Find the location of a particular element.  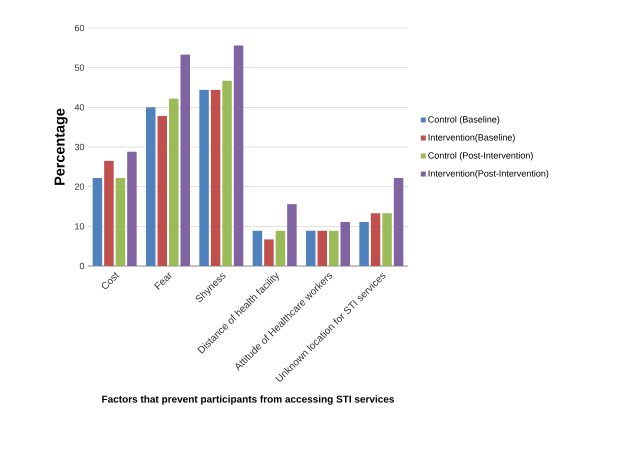

y-tick-label: 30 is located at coordinates (79, 147).